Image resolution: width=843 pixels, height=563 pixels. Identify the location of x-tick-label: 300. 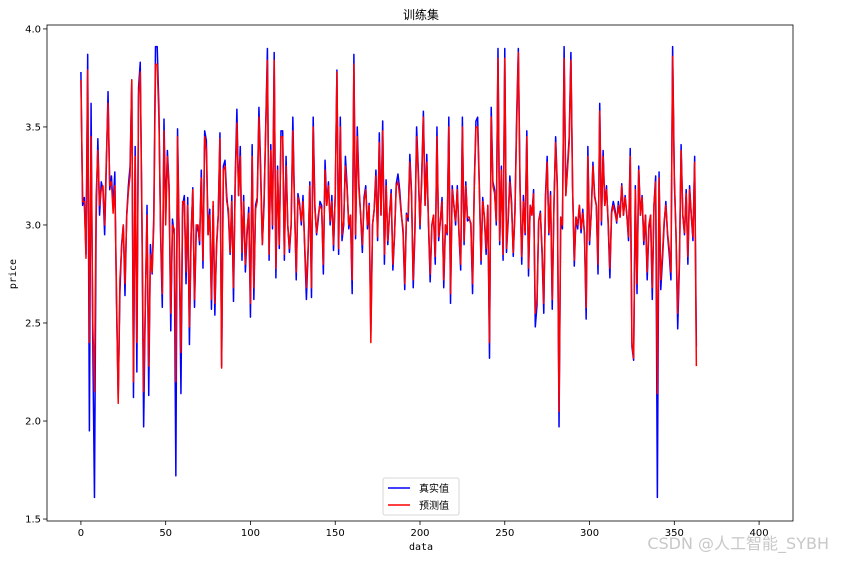
(589, 533).